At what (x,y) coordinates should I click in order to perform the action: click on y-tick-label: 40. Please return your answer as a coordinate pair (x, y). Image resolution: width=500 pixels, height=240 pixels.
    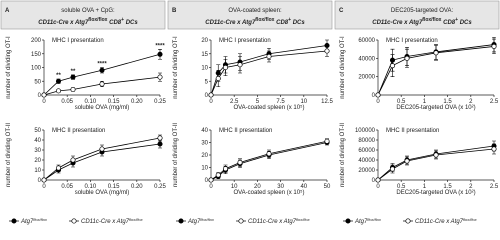
    Looking at the image, I should click on (204, 131).